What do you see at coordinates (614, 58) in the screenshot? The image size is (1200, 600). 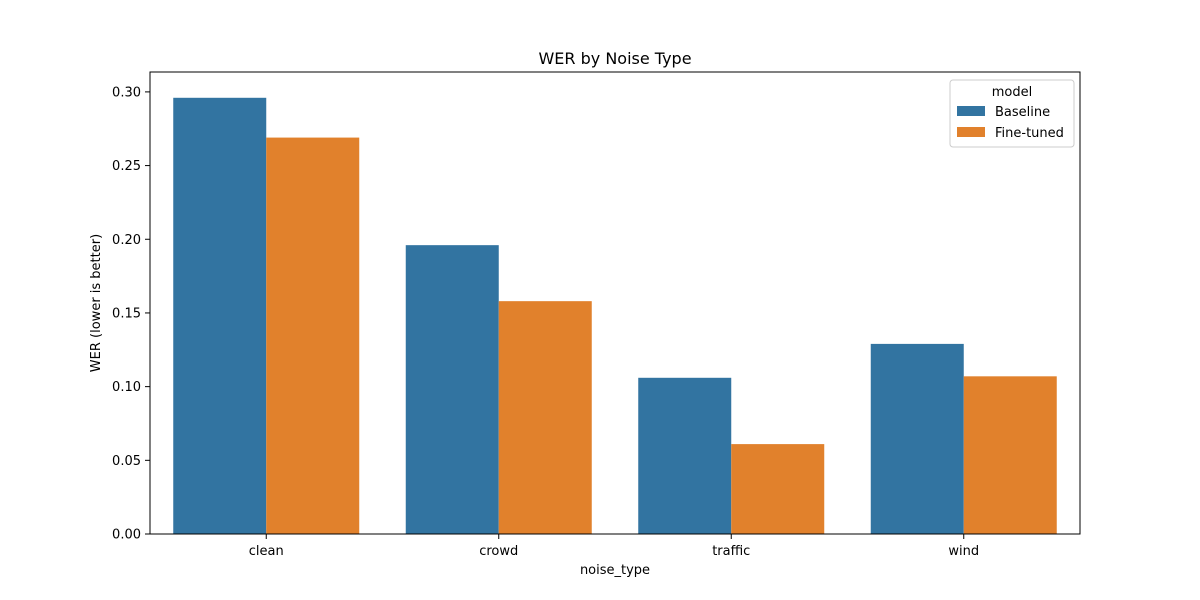 I see `chart-title: WER by Noise Type` at bounding box center [614, 58].